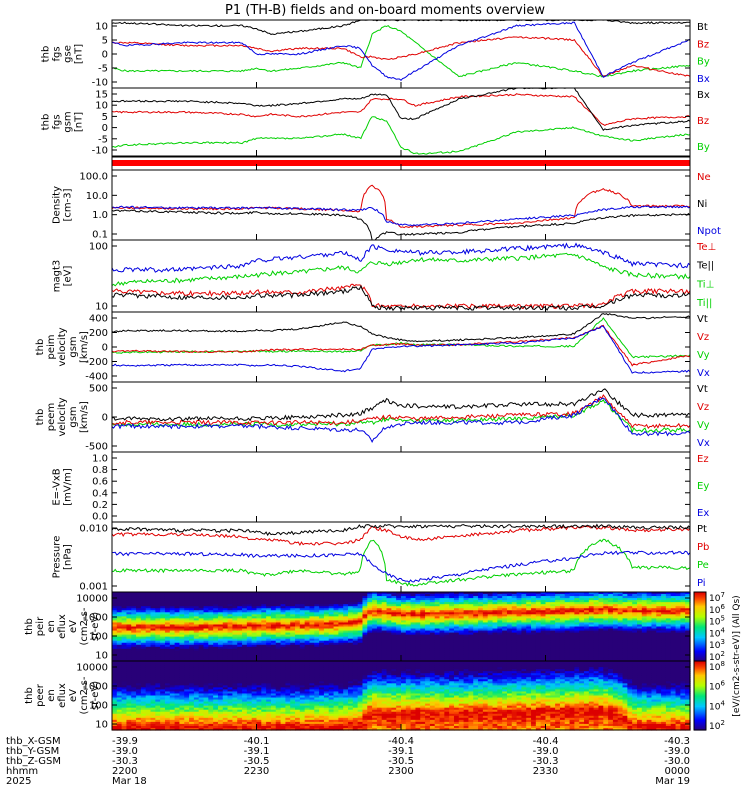 Image resolution: width=750 pixels, height=800 pixels. I want to click on ytick-ve: 0, so click(105, 418).